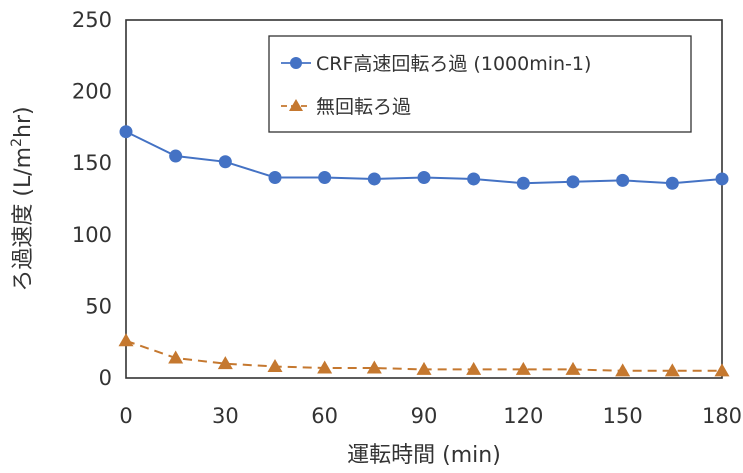  I want to click on x-tick-label: 90, so click(424, 416).